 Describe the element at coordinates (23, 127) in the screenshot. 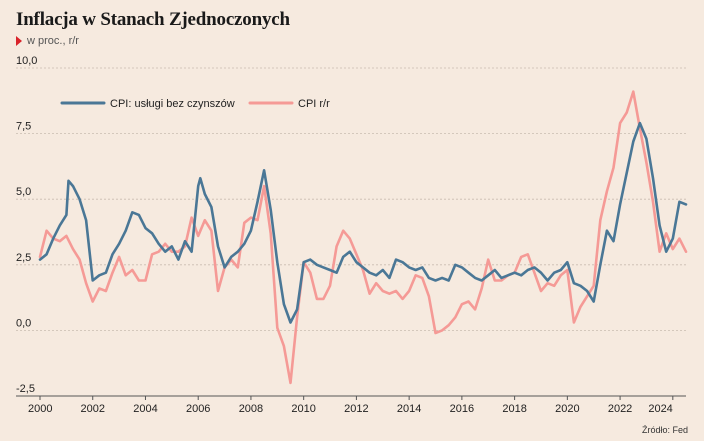

I see `y-tick-label: 7,5` at that location.